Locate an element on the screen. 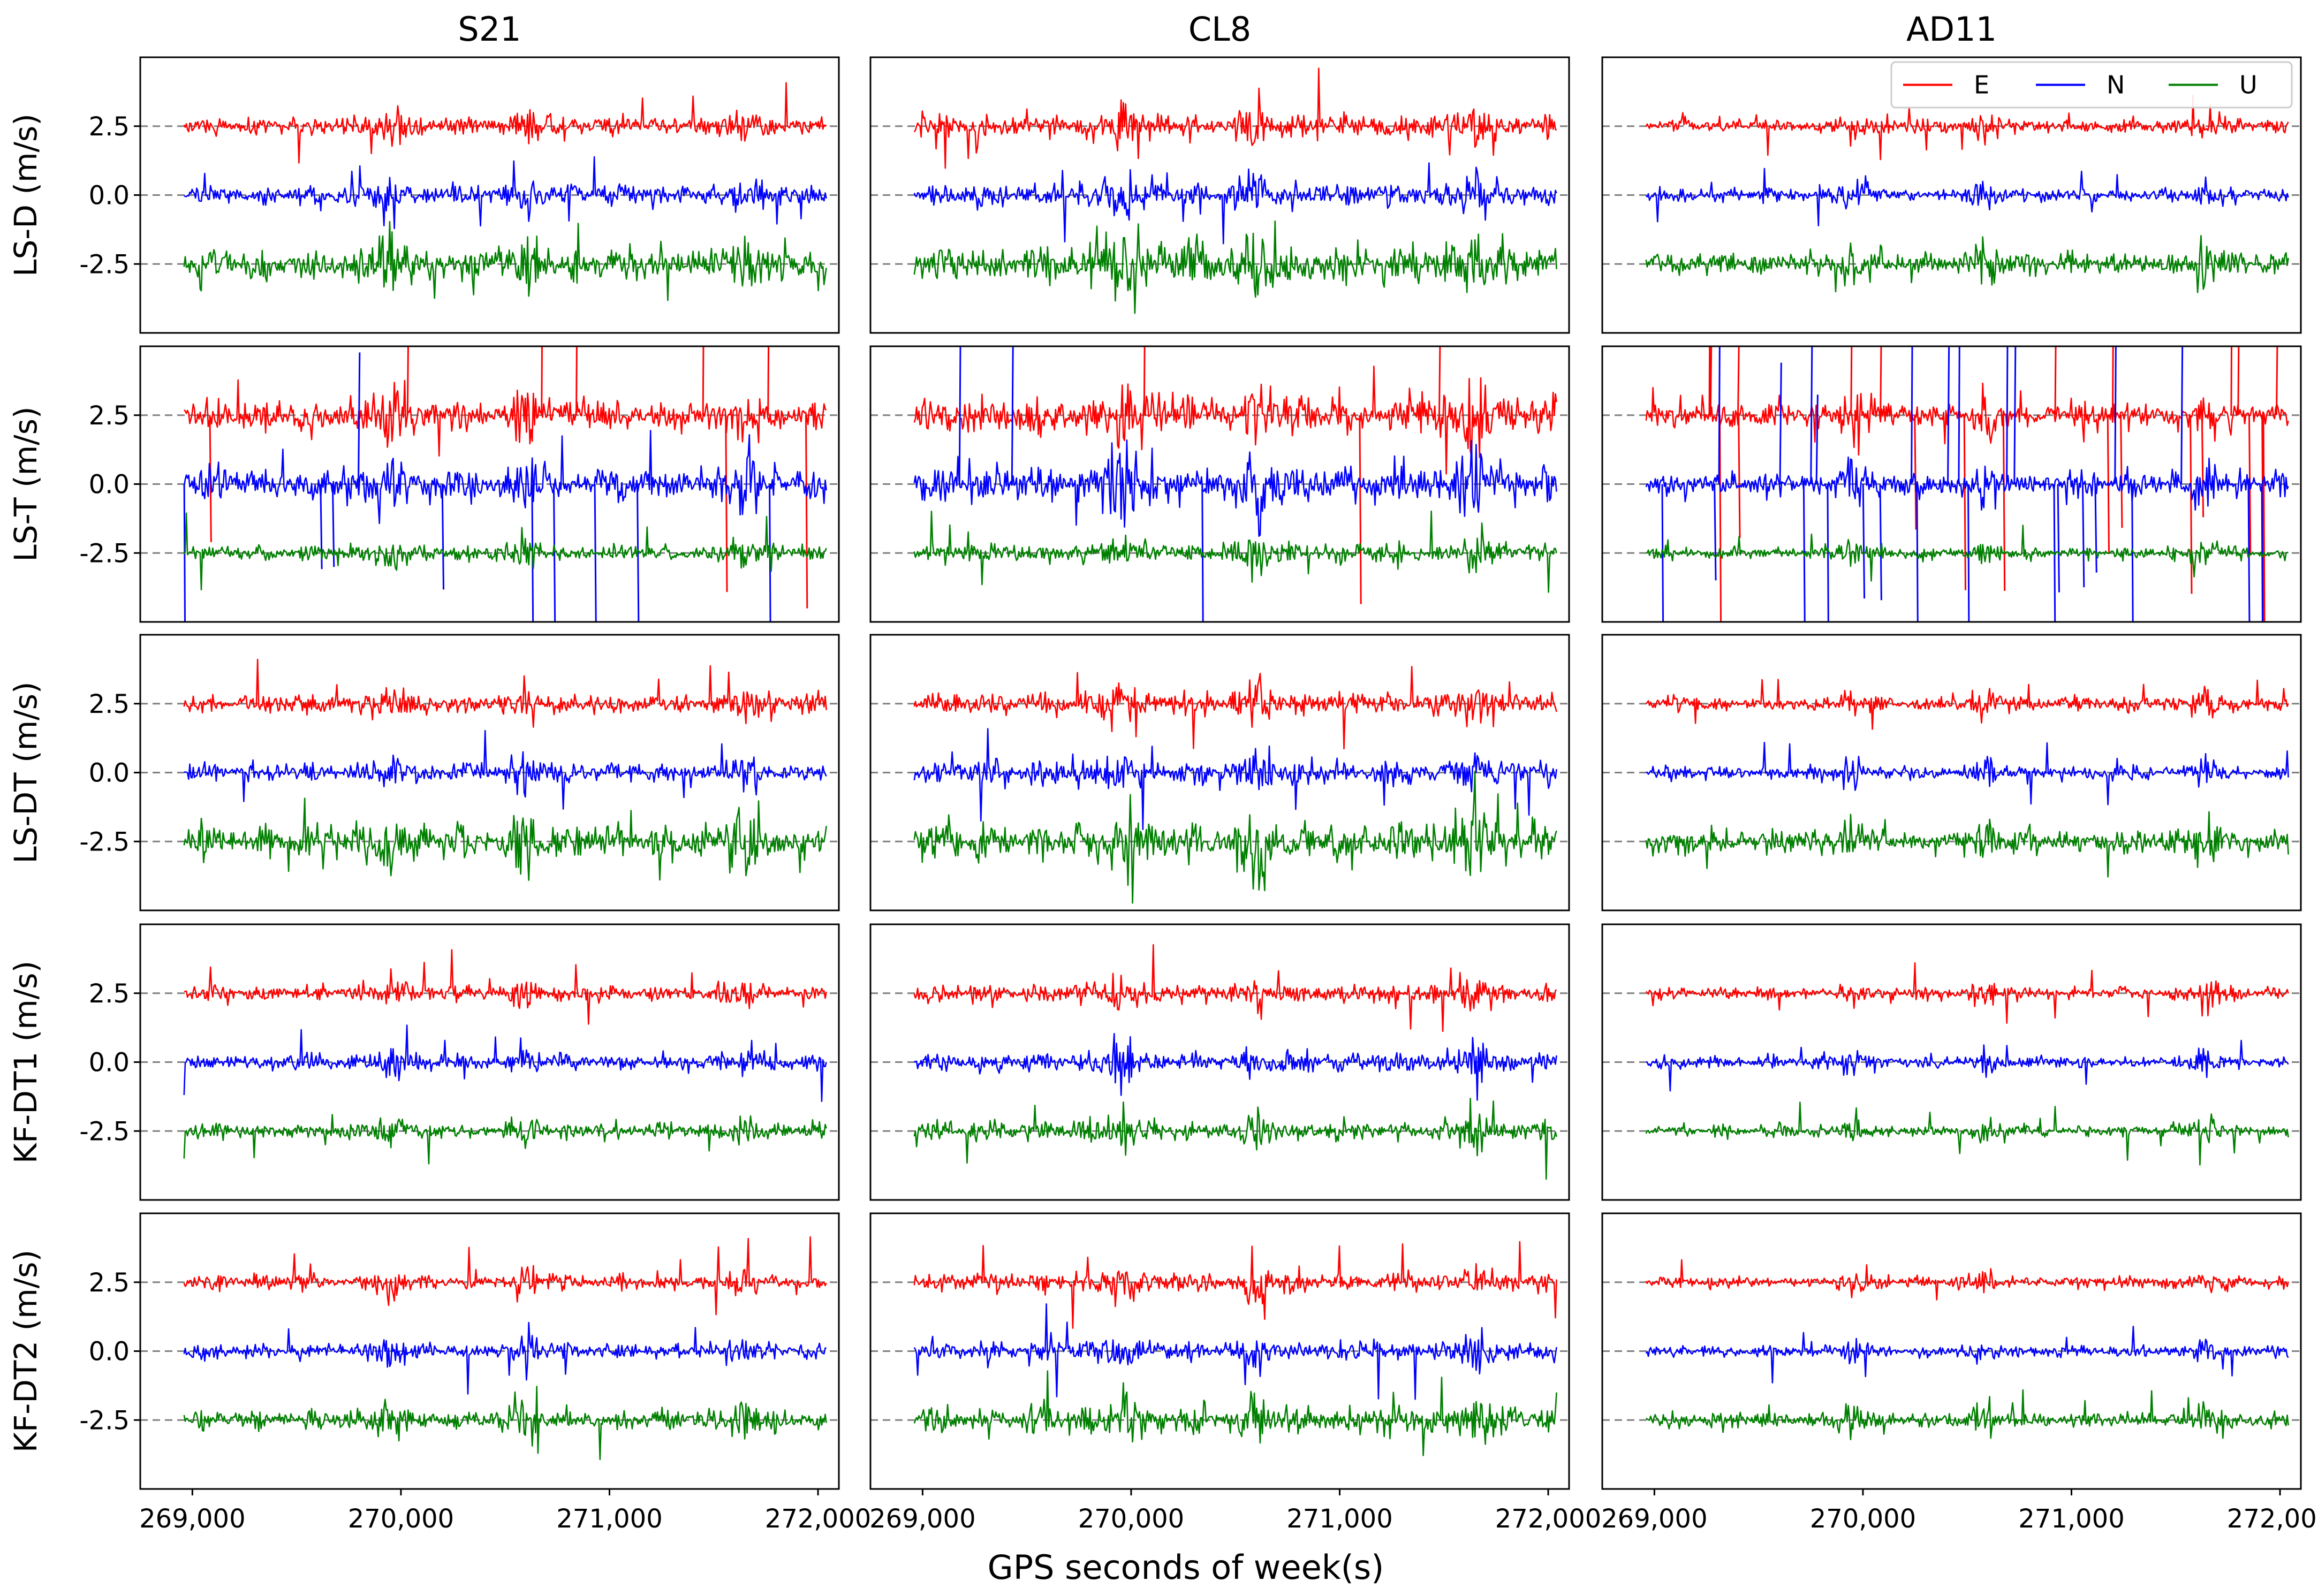 Image resolution: width=2318 pixels, height=1596 pixels. x-axis-label: GPS seconds of week(s) is located at coordinates (1186, 1567).